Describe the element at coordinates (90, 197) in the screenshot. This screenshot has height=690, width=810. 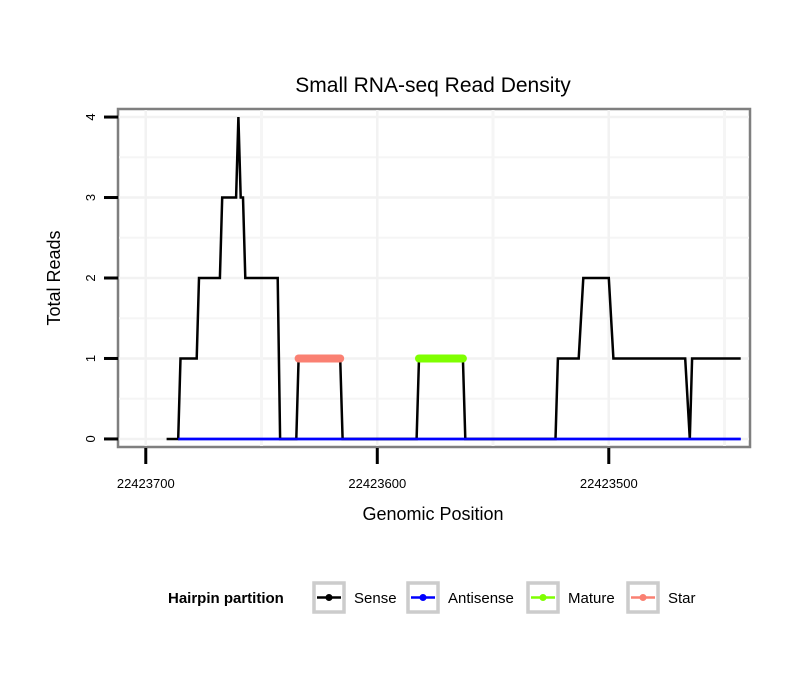
I see `y-tick-label: 3` at that location.